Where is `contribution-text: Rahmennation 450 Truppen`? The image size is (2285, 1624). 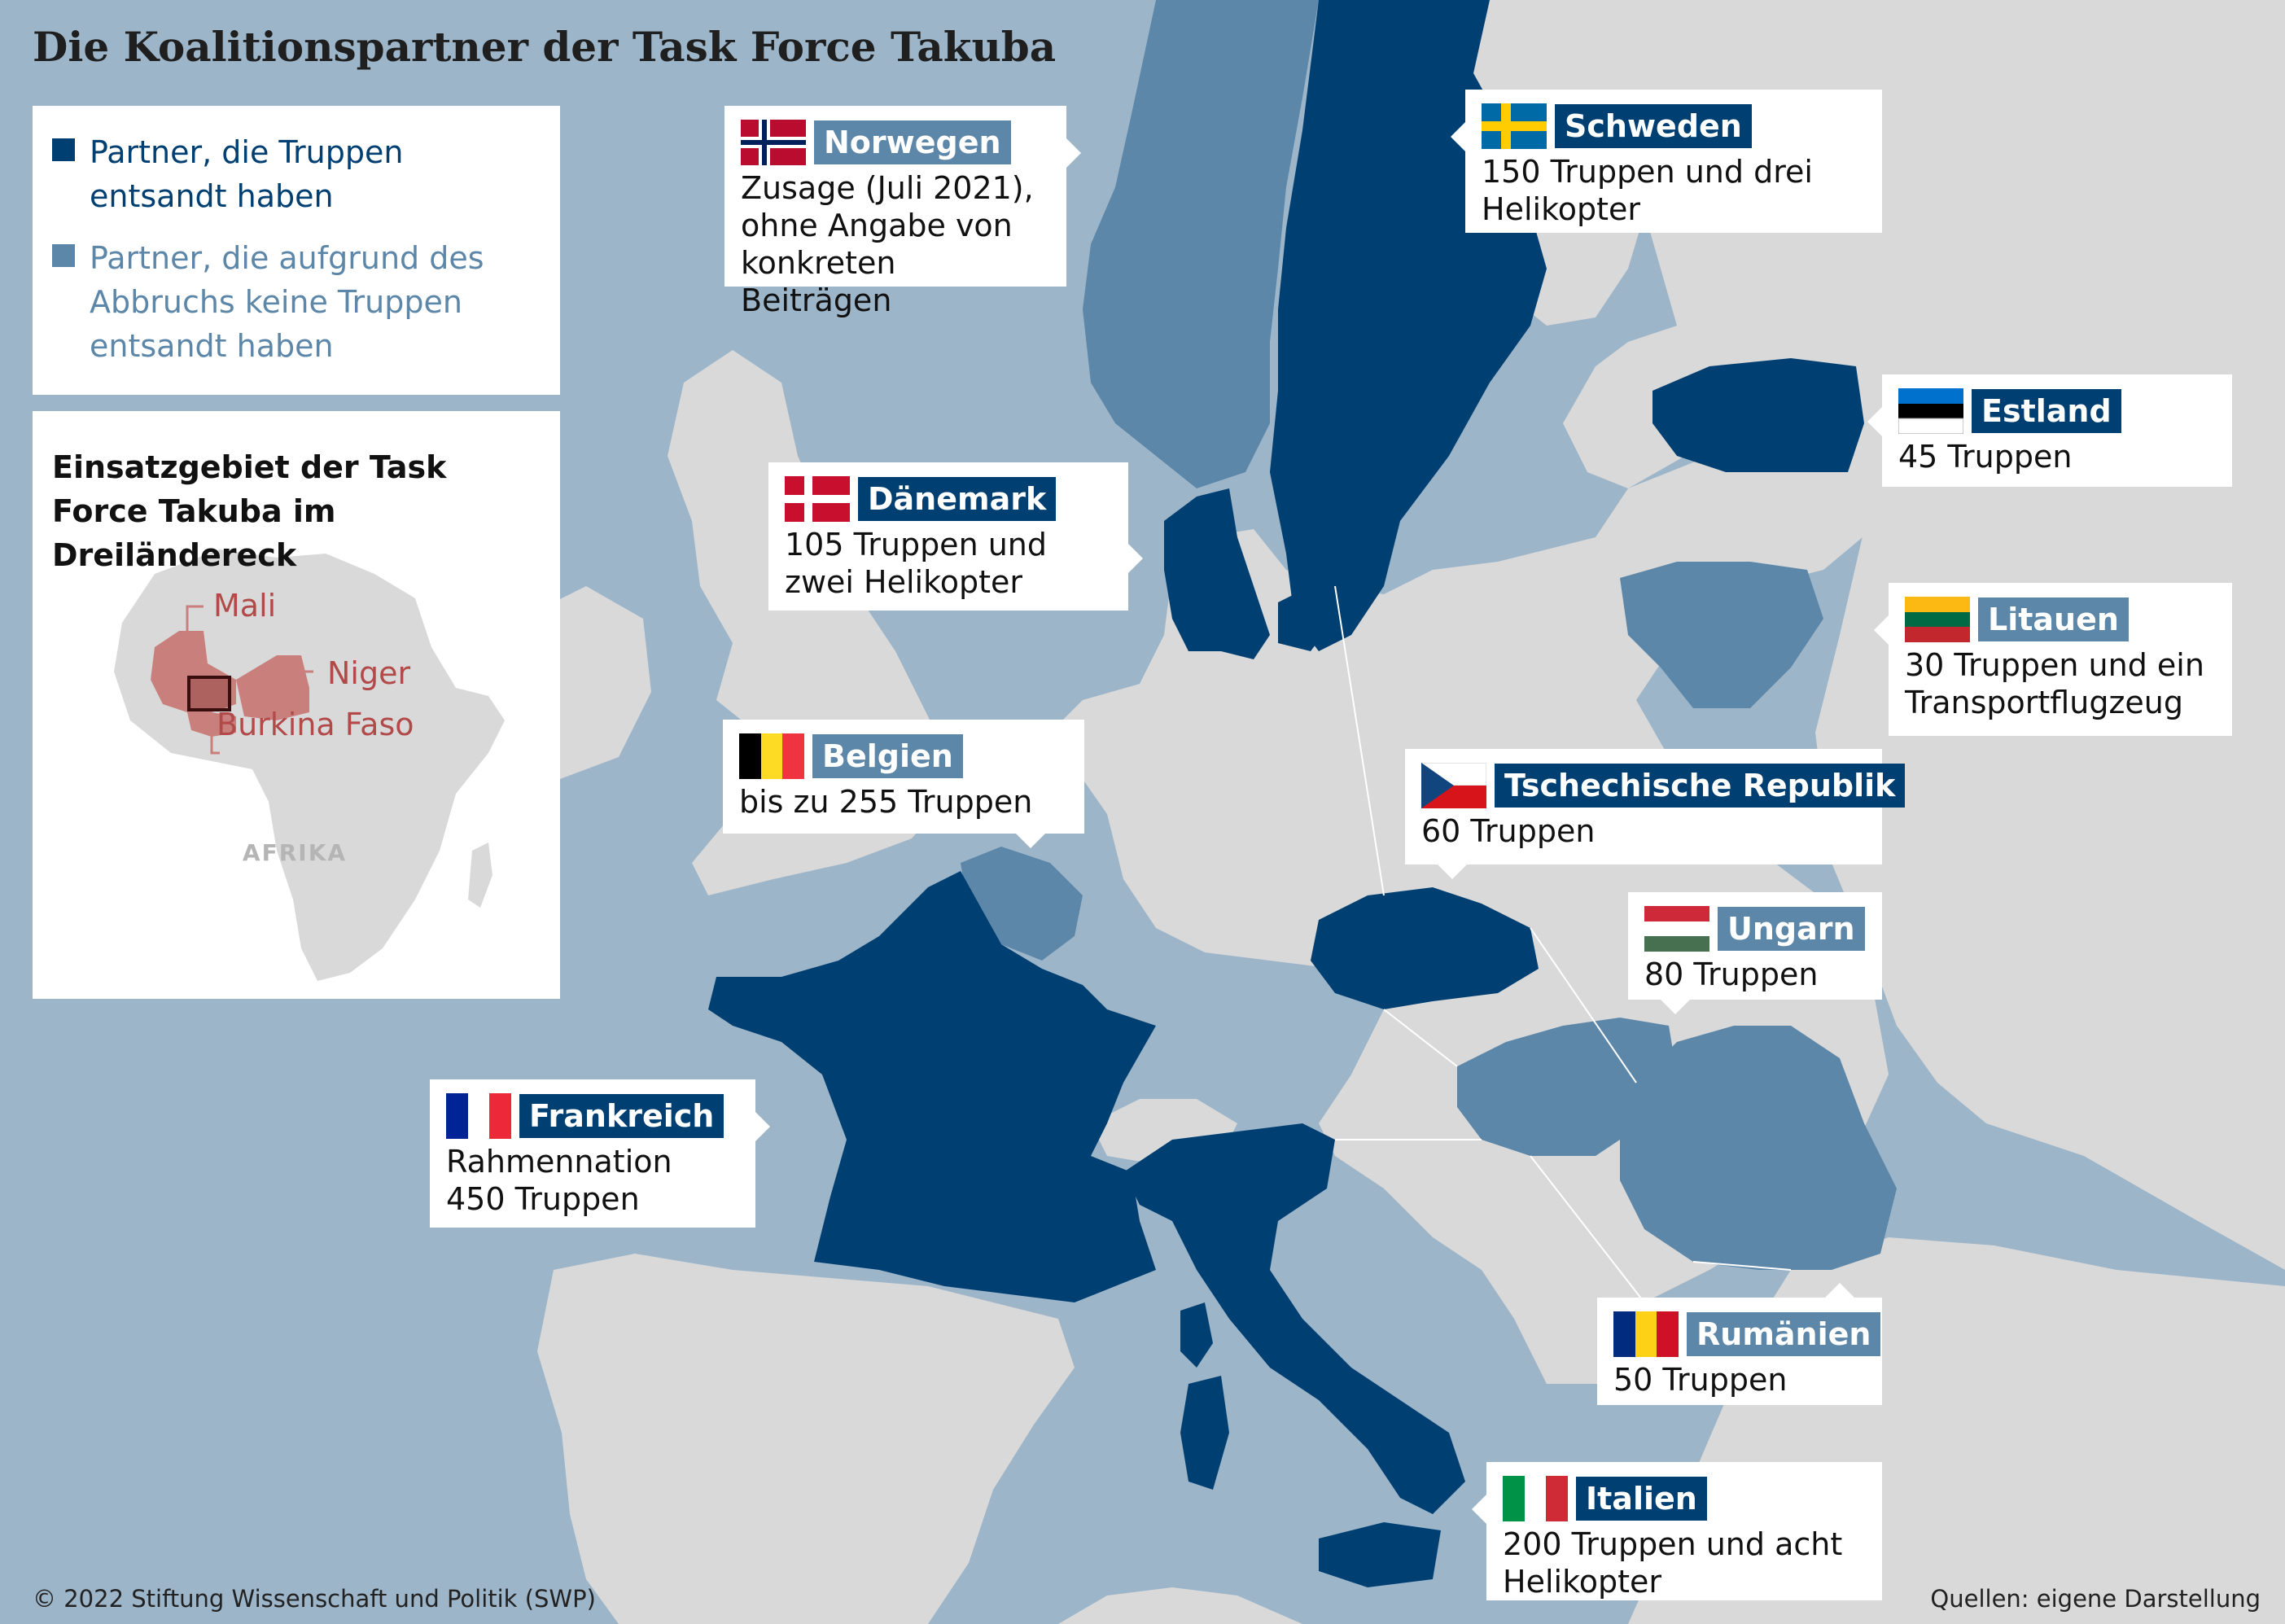 contribution-text: Rahmennation 450 Truppen is located at coordinates (559, 1180).